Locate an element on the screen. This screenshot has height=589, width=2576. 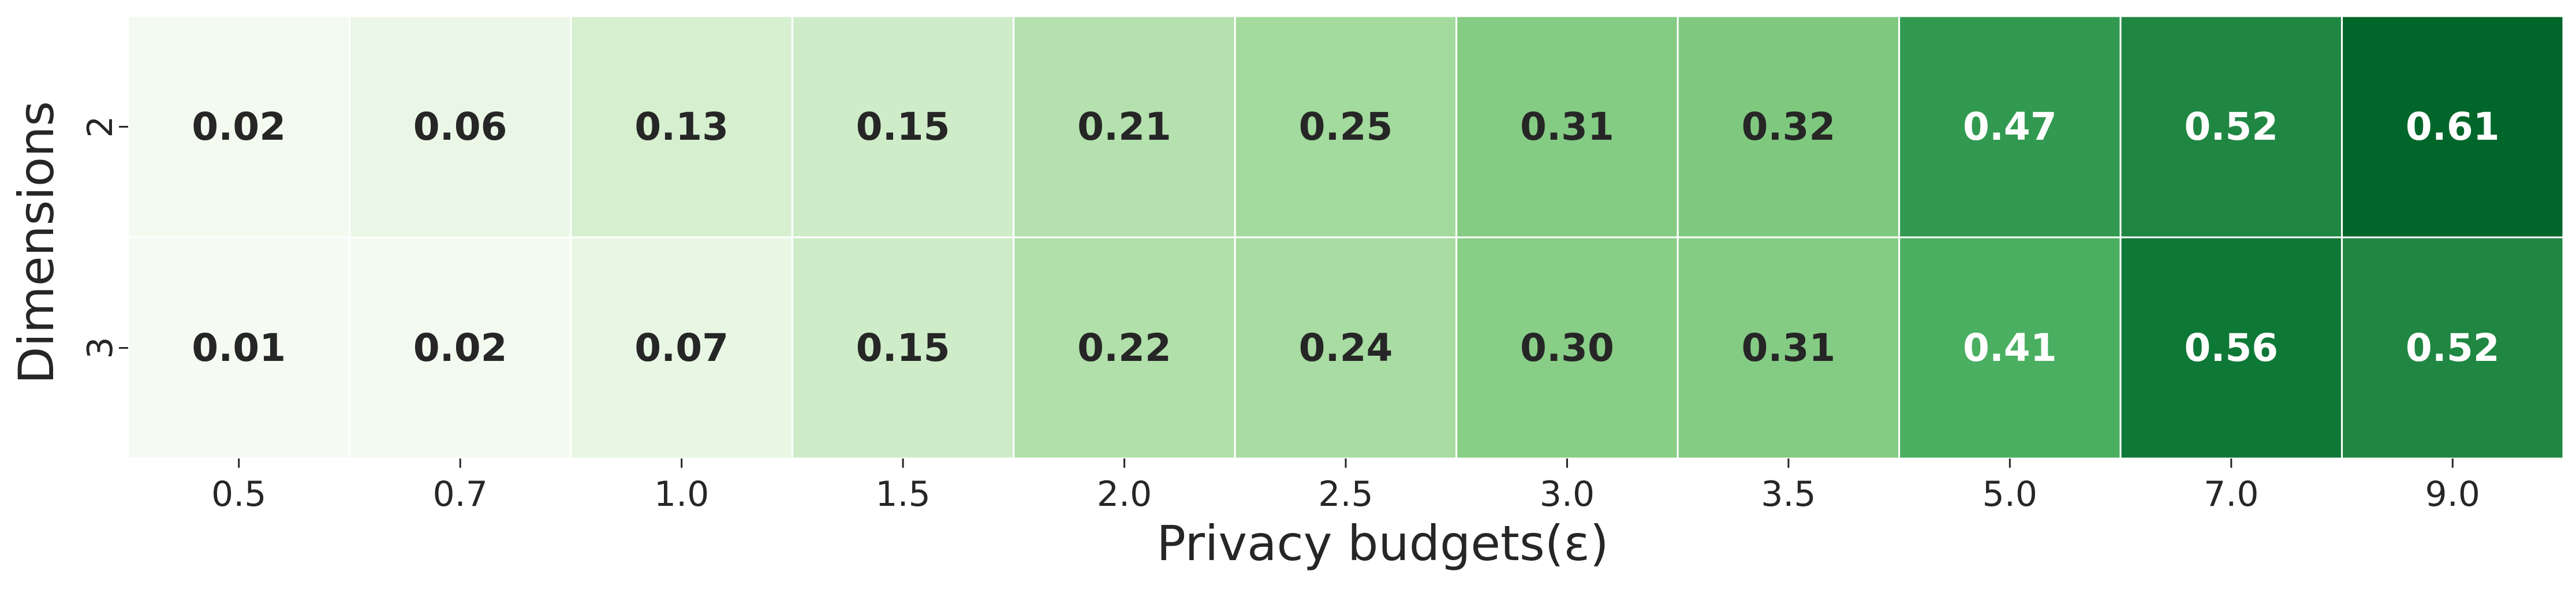
x-axis: 0.5 0.7 1.0 1.5 2.0 2.5 3.0 3.5 5.0 7.0 9.0 is located at coordinates (1345, 486).